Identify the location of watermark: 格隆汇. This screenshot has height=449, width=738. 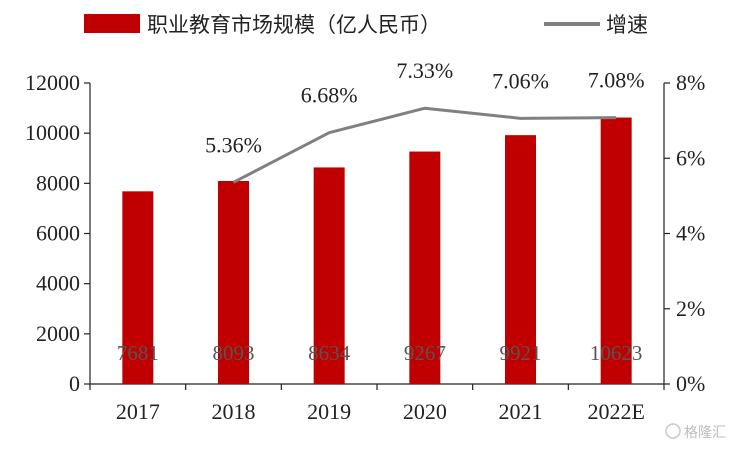
(695, 432).